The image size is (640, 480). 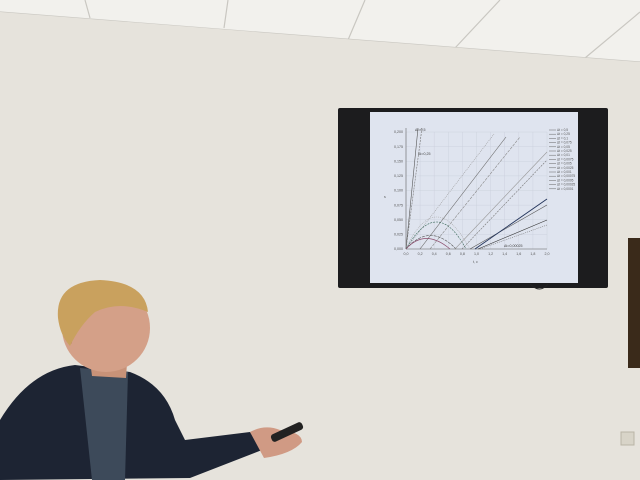 I want to click on curve-dt-0.5, so click(x=412, y=188).